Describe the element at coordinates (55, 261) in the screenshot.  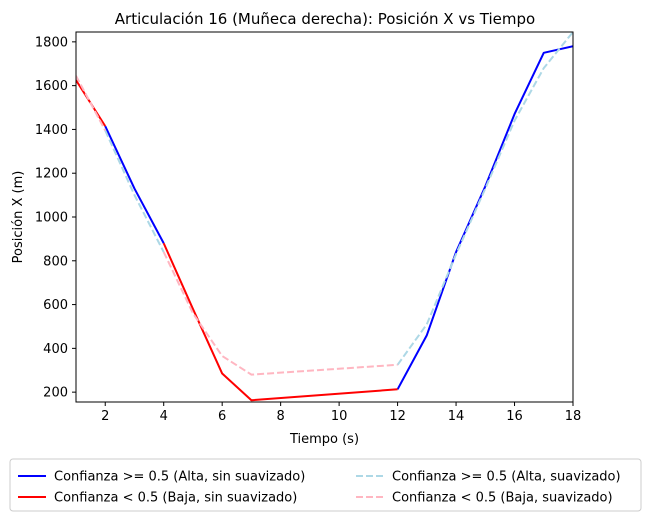
I see `y-tick-label: 800` at that location.